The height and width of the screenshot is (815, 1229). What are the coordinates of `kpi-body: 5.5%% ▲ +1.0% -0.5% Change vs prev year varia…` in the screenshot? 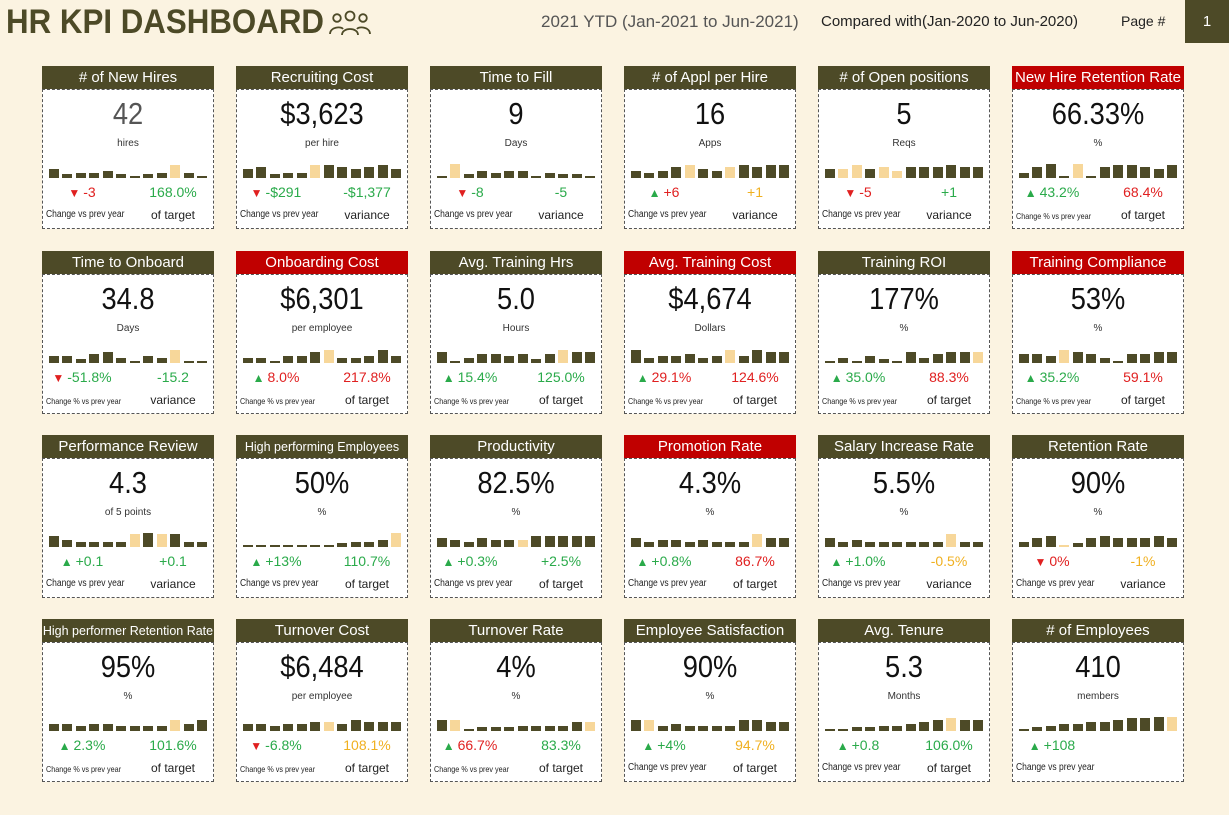 It's located at (904, 528).